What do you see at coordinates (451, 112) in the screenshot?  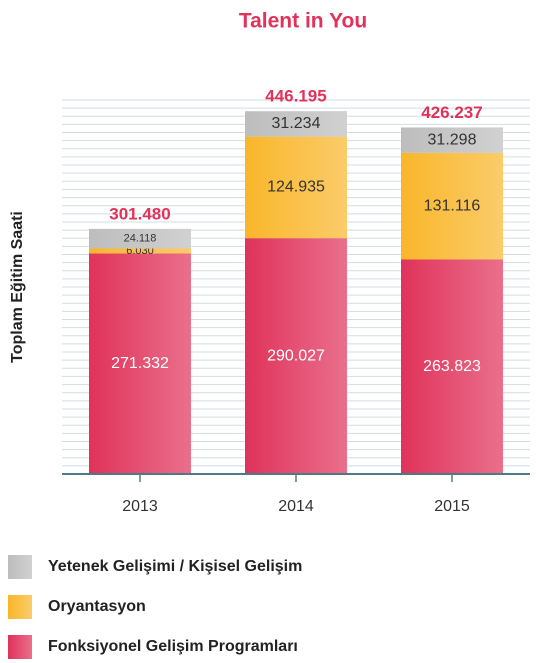 I see `total-label: 426.237` at bounding box center [451, 112].